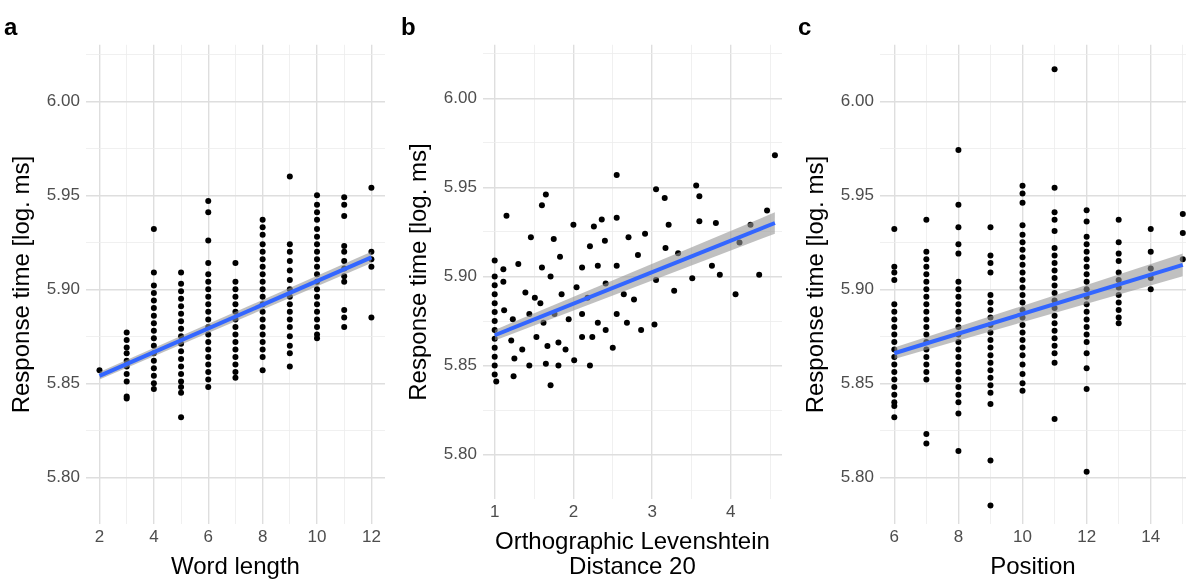 This screenshot has height=588, width=1192. What do you see at coordinates (494, 512) in the screenshot?
I see `x-tick-label: 1` at bounding box center [494, 512].